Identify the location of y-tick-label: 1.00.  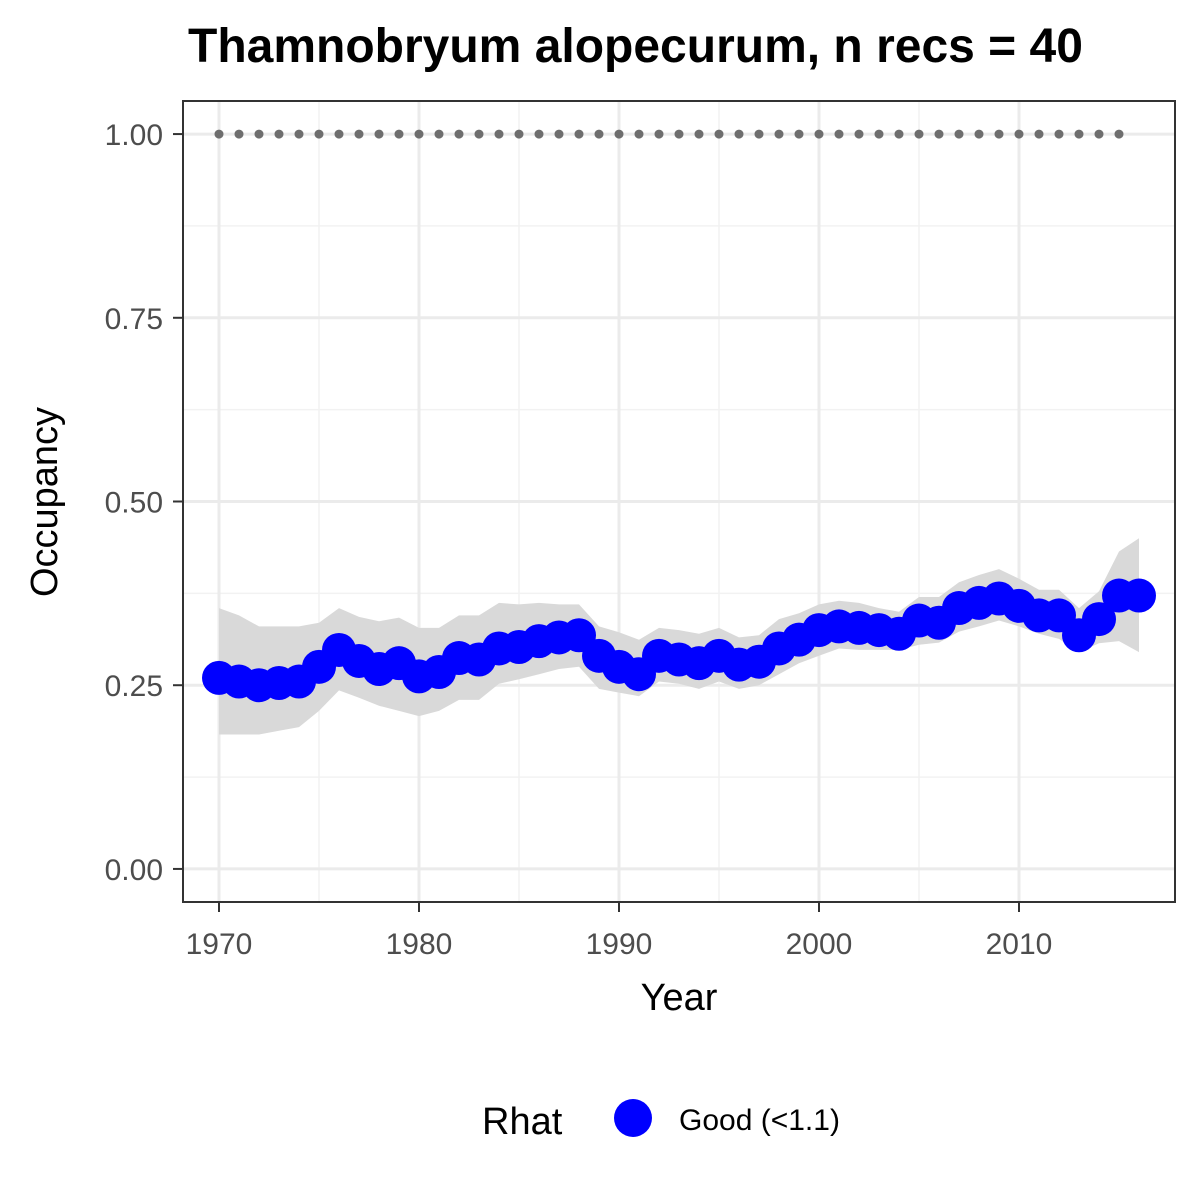
(134, 135).